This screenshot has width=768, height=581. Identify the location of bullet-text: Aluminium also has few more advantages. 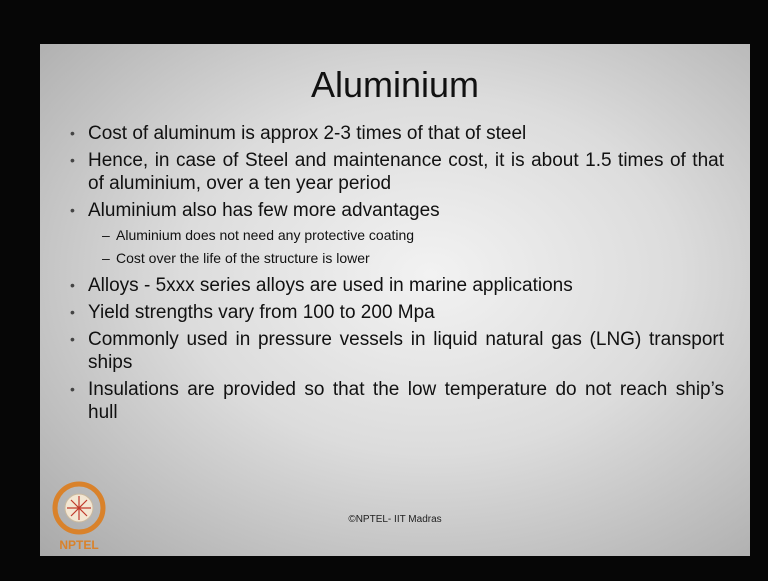
(264, 210).